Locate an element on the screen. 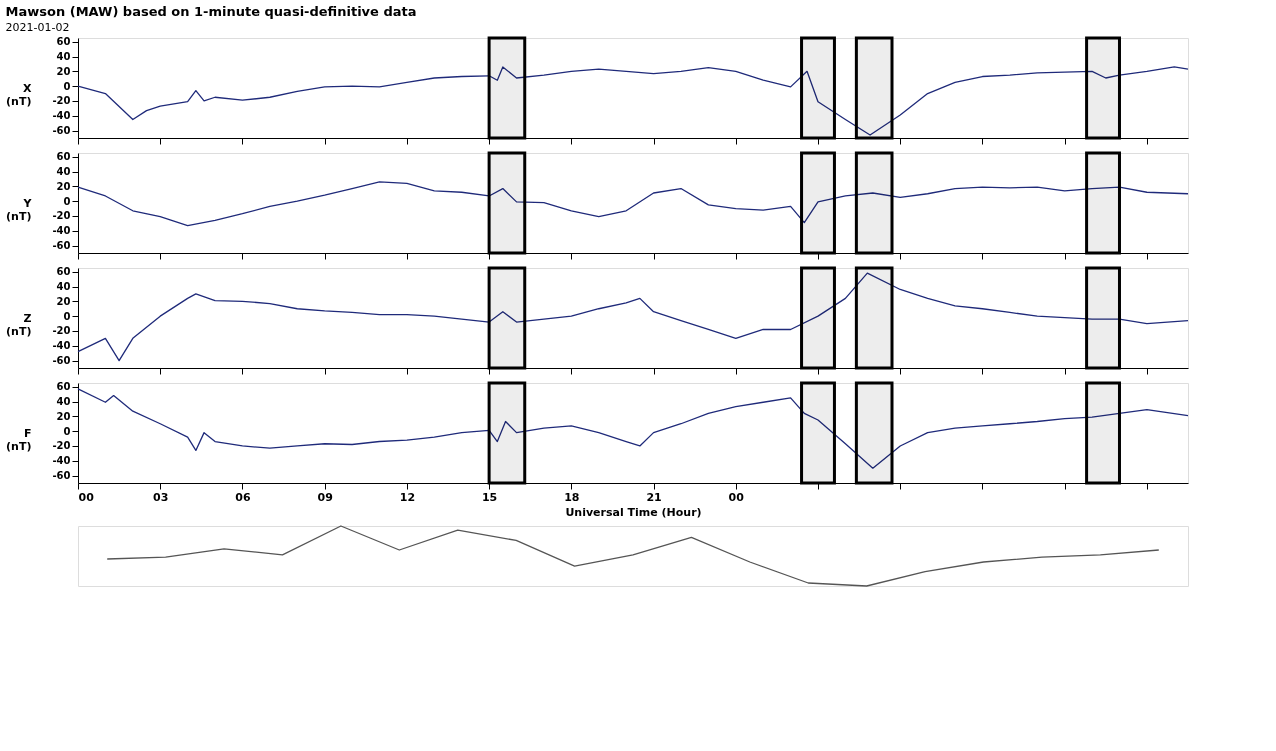 Image resolution: width=1276 pixels, height=751 pixels. x-tick-label: 03 is located at coordinates (161, 497).